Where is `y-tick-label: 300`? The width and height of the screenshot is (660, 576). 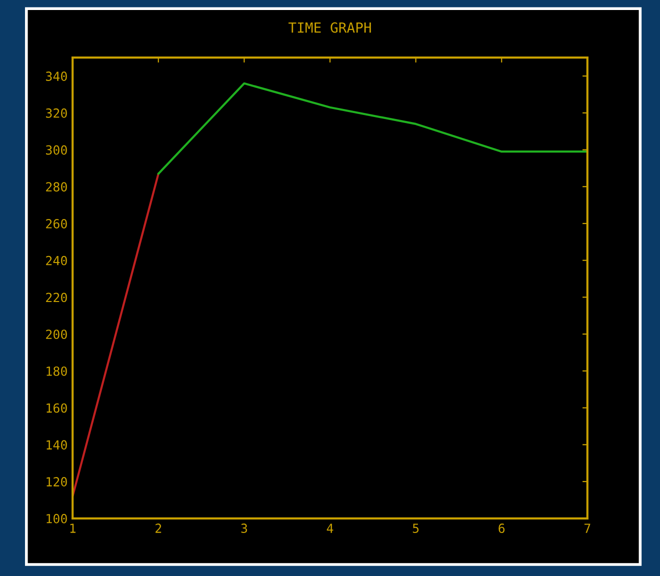 y-tick-label: 300 is located at coordinates (56, 150).